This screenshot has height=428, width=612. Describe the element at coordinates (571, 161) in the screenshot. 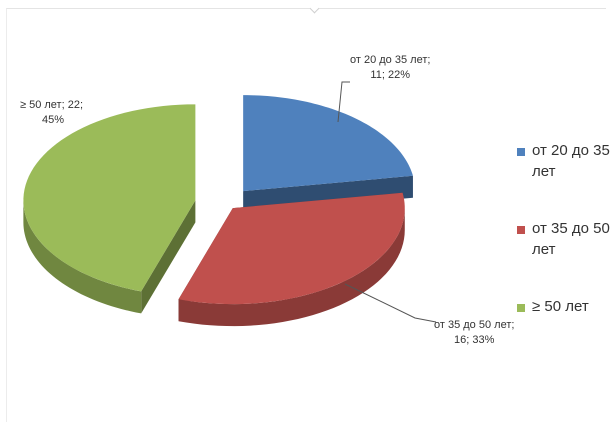

I see `legend-label: от 20 до 35 лет` at that location.